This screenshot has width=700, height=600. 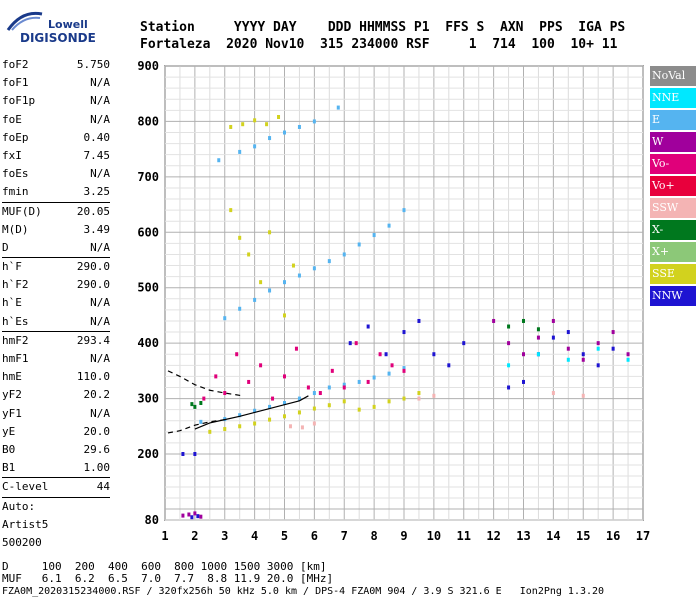 I want to click on param-label: D, so click(x=5, y=247).